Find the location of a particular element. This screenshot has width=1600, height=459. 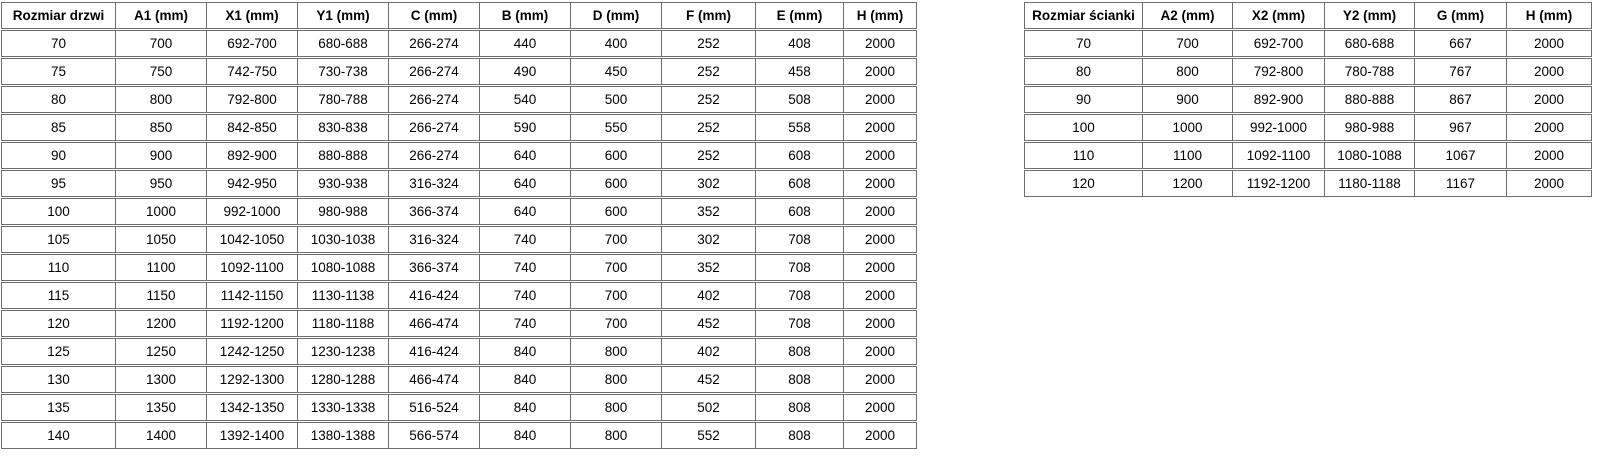

column-header: A2 (mm) is located at coordinates (1188, 15).